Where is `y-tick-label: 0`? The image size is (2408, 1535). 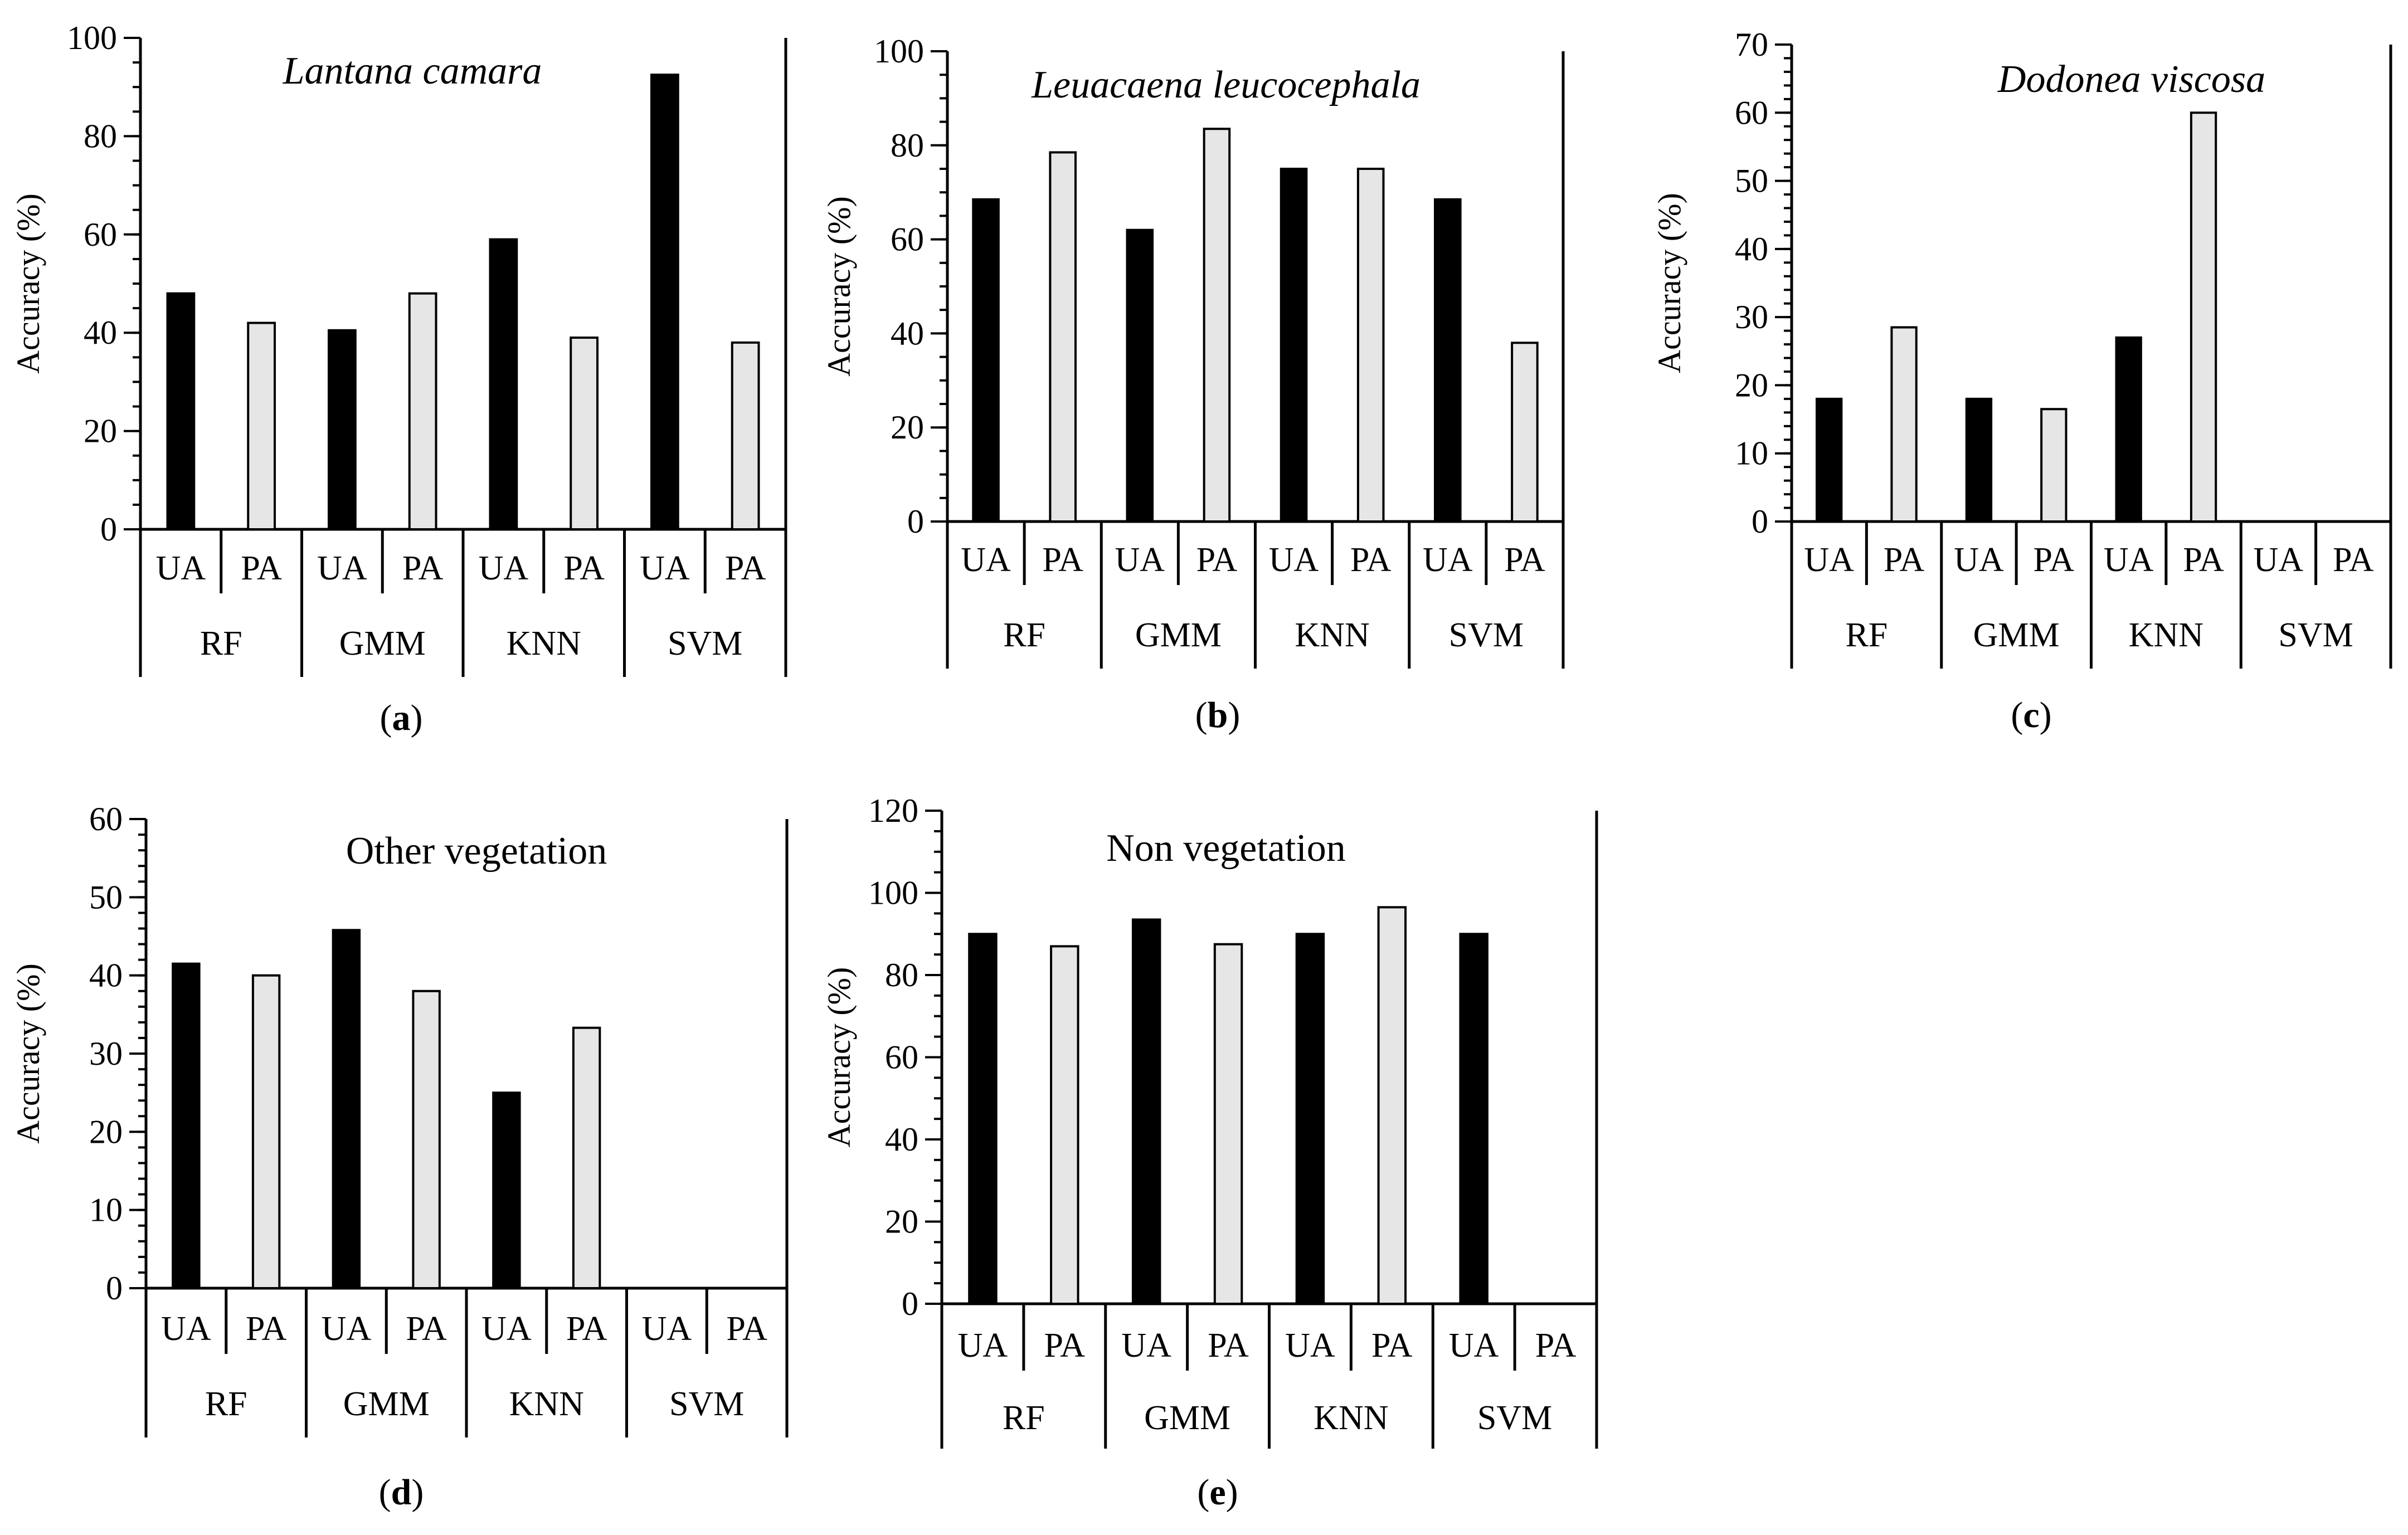
y-tick-label: 0 is located at coordinates (1760, 521).